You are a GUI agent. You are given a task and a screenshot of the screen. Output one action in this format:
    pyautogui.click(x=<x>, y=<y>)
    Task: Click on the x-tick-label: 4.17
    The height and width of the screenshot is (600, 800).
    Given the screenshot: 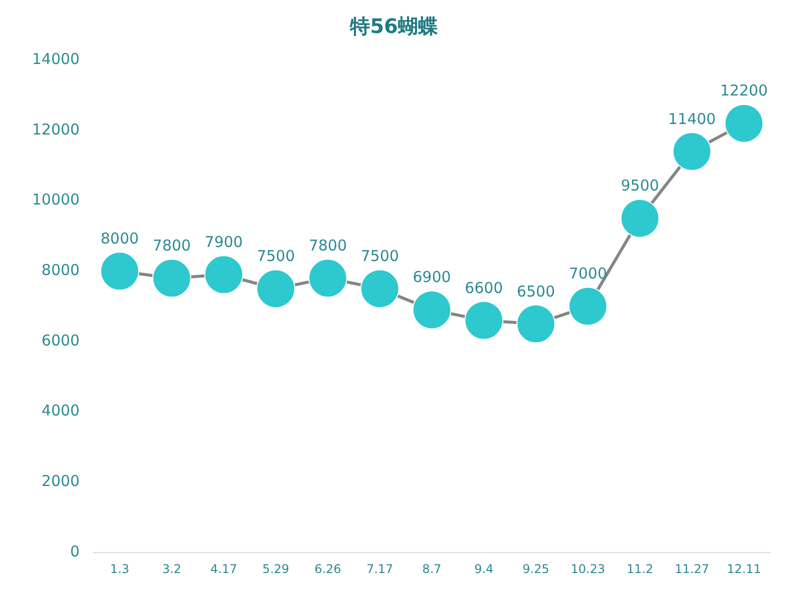 What is the action you would take?
    pyautogui.click(x=224, y=569)
    